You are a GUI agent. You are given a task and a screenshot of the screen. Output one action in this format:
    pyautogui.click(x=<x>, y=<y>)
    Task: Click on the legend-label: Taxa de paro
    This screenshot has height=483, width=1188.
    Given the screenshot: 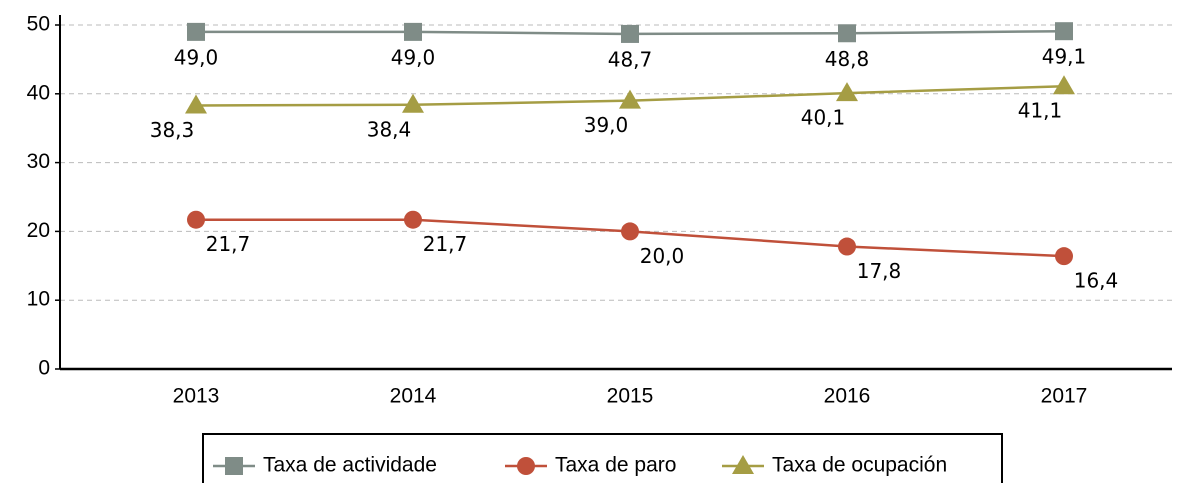 What is the action you would take?
    pyautogui.click(x=615, y=465)
    